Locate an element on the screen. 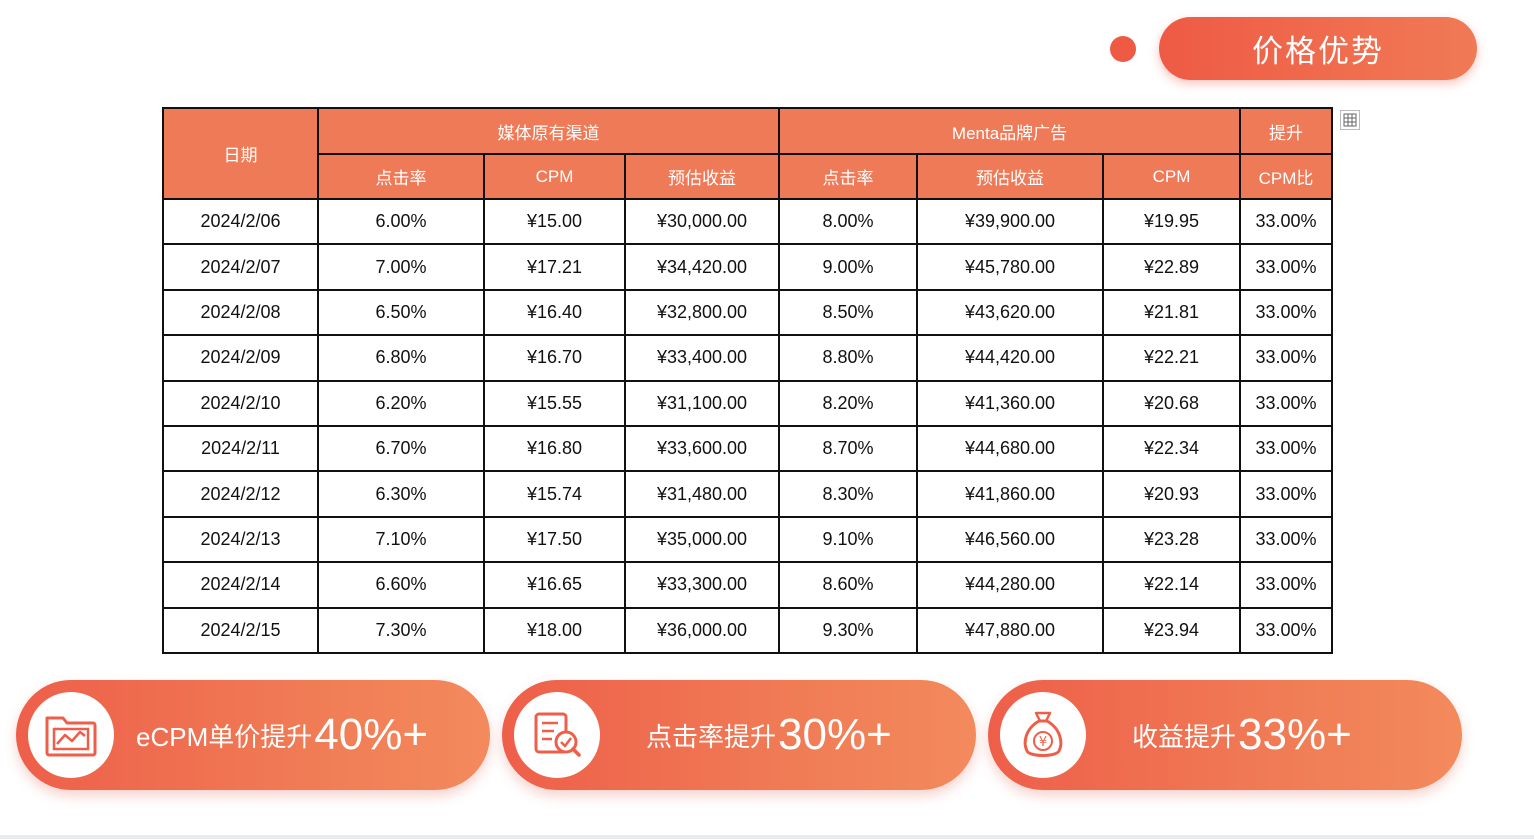  ecpm-badge: eCPM单价提升 40%+ is located at coordinates (253, 735).